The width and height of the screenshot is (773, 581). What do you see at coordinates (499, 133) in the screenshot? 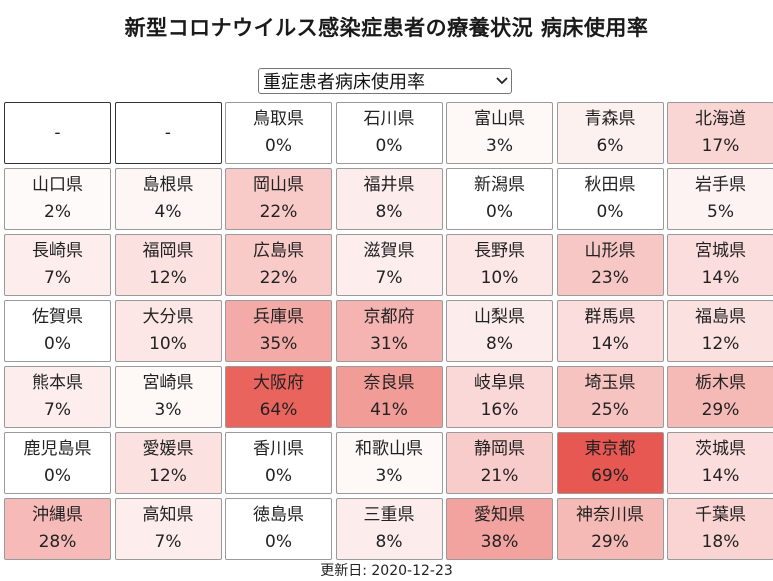
I see `prefecture-cell: 富山県 3%` at bounding box center [499, 133].